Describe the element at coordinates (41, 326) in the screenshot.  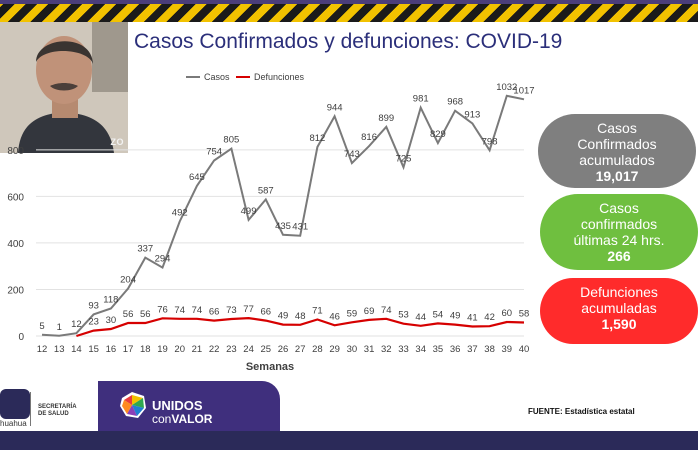
I see `data-label: 5` at that location.